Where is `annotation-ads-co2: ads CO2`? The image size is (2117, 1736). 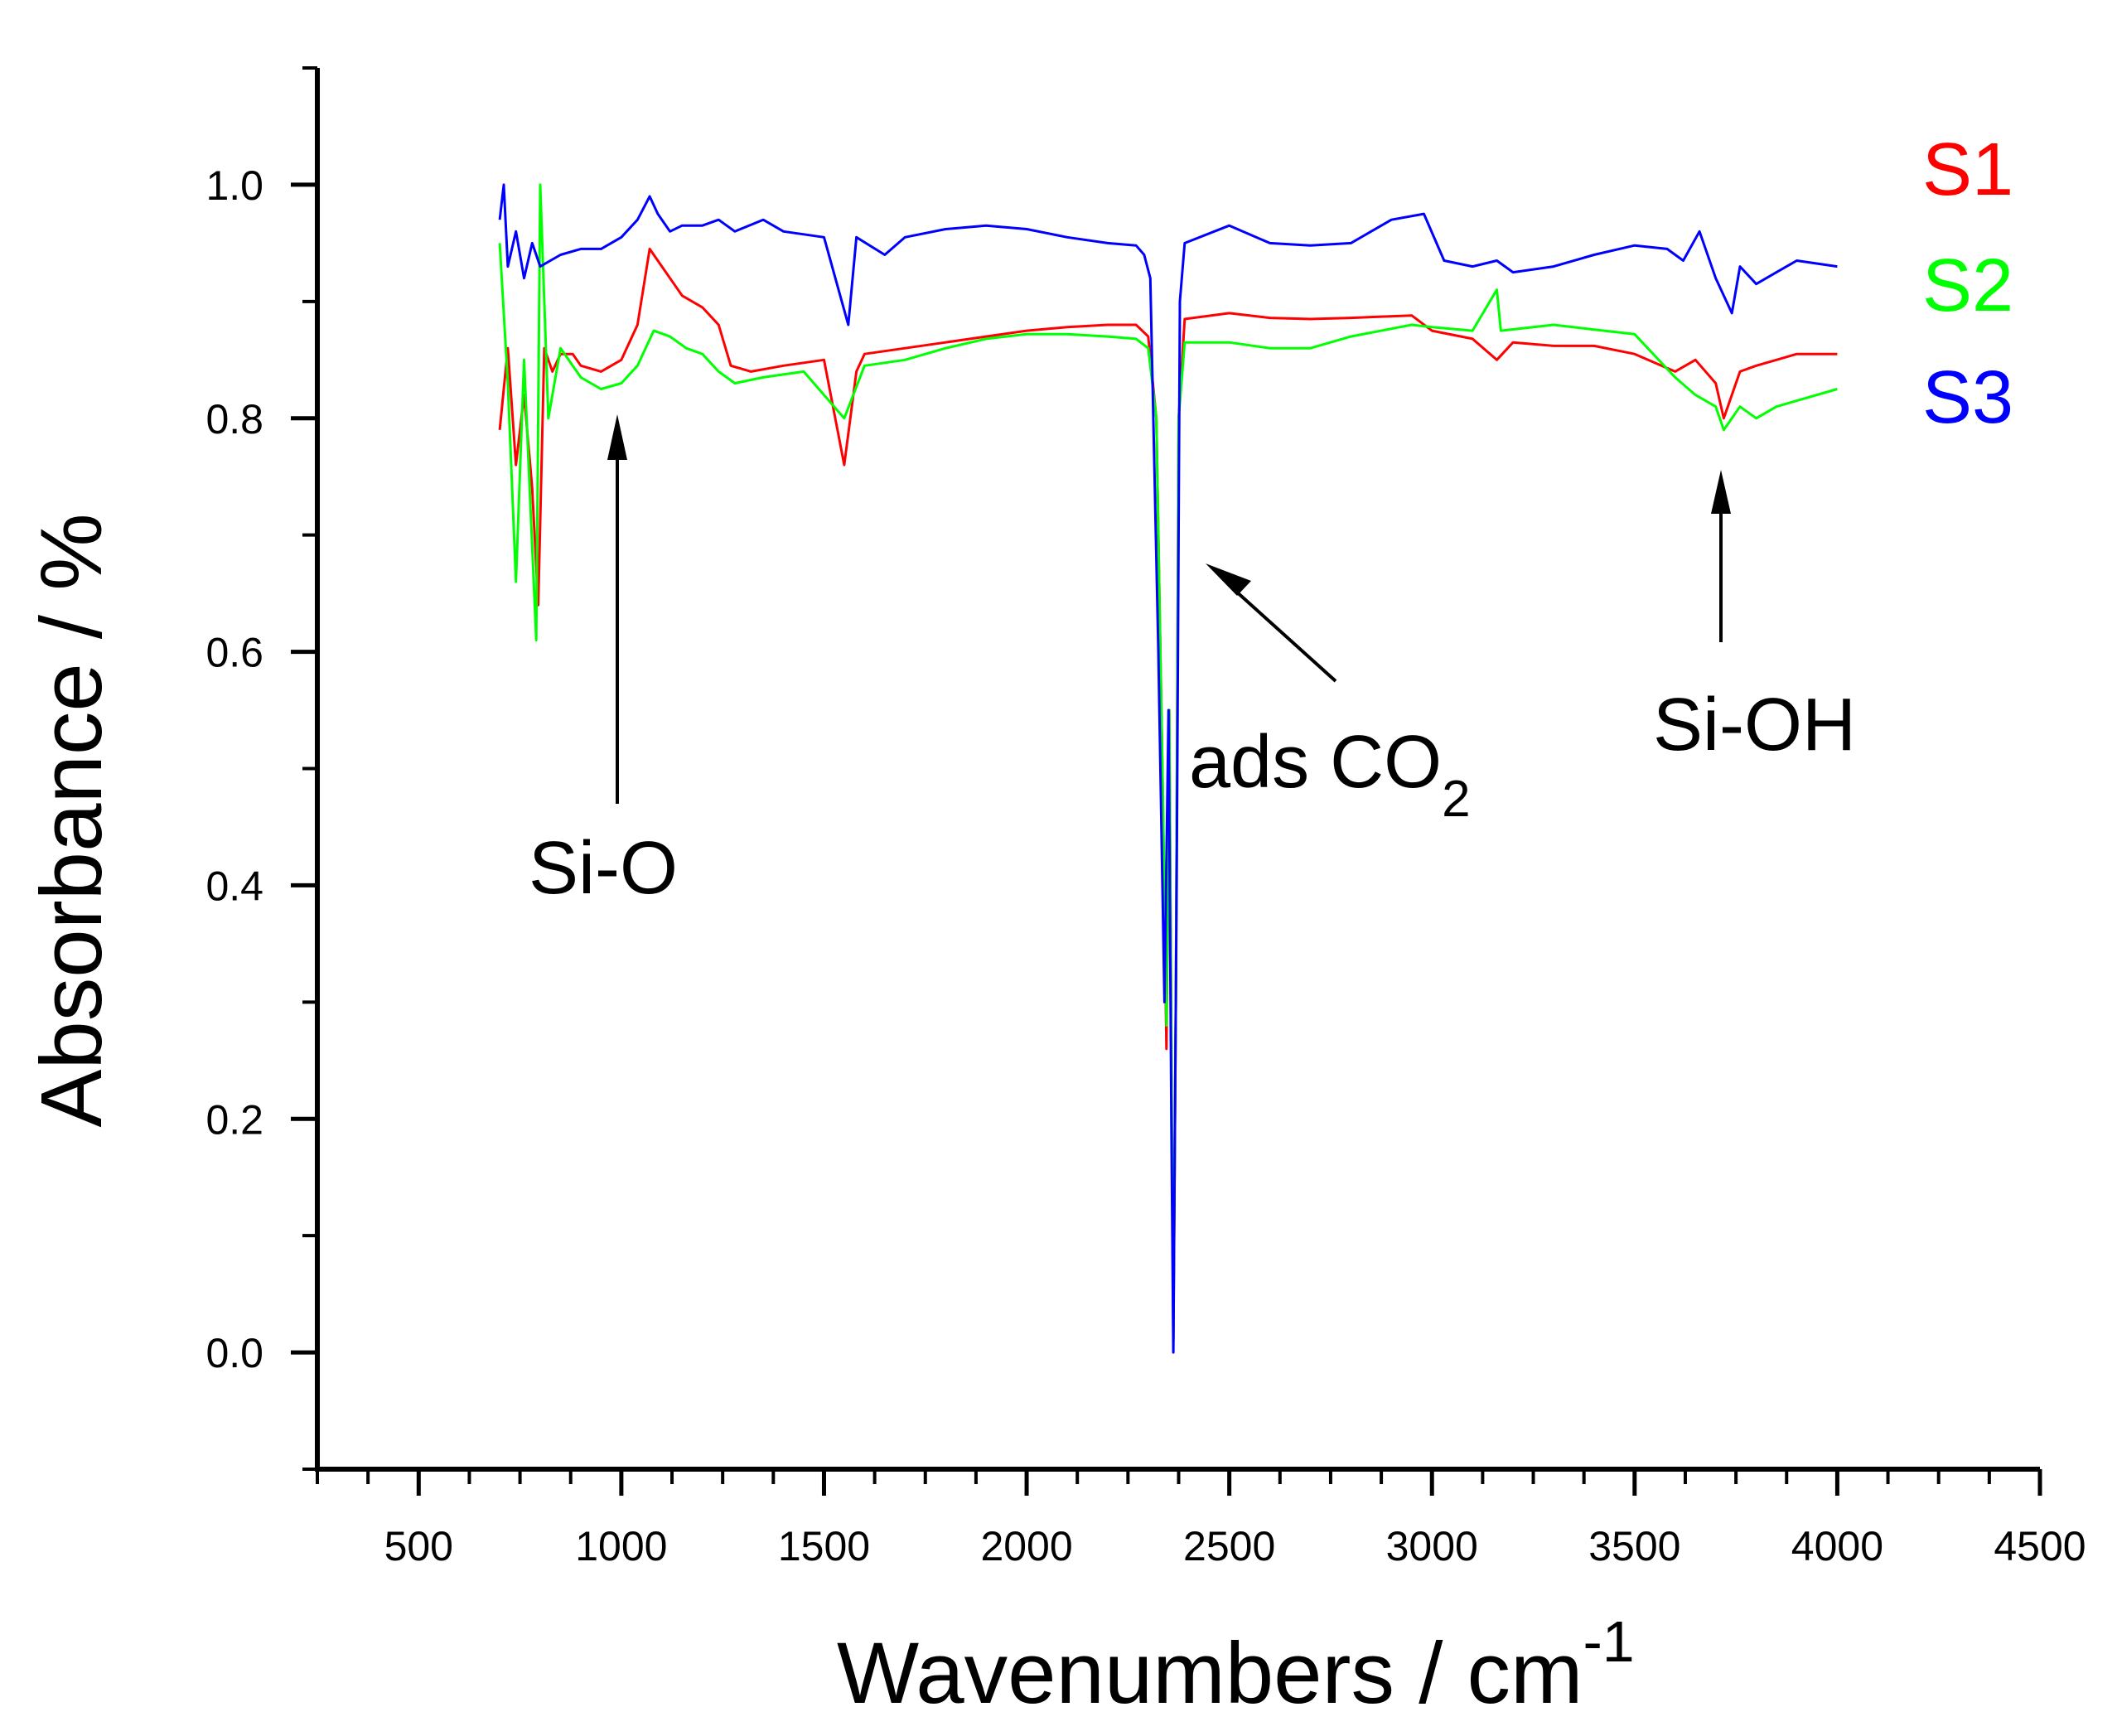 annotation-ads-co2: ads CO2 is located at coordinates (1330, 774).